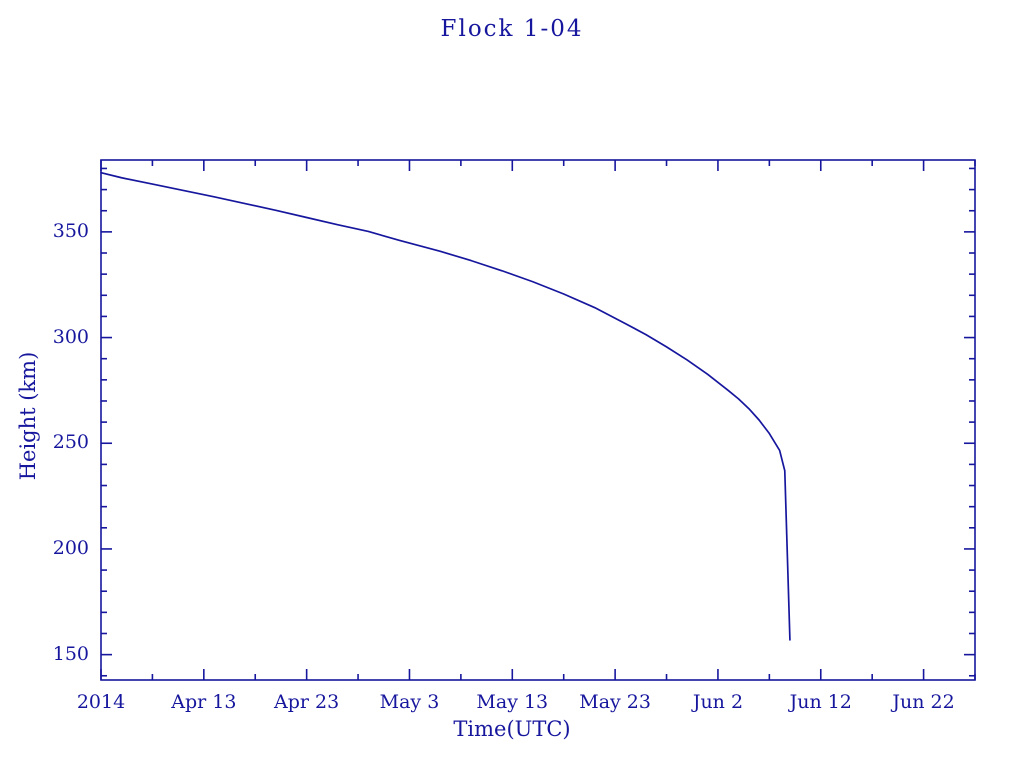 The height and width of the screenshot is (768, 1024). I want to click on y-tick-label: 300, so click(70, 336).